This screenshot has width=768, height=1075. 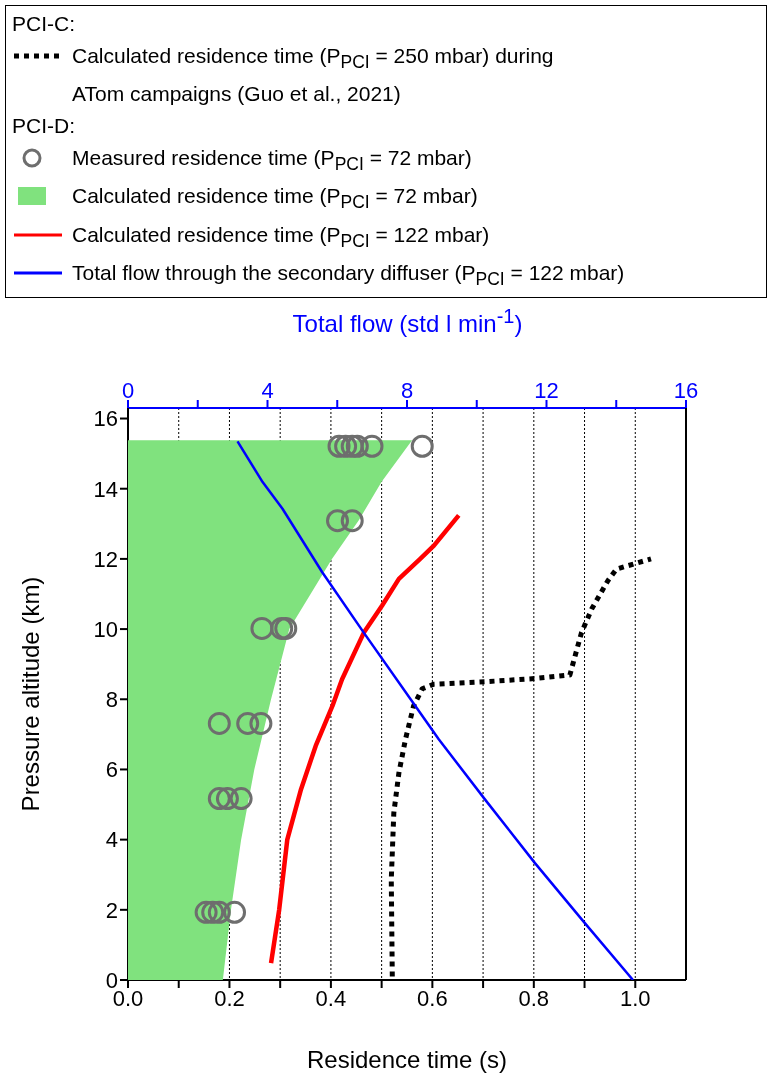 I want to click on x2-tick-label: 4, so click(x=267, y=390).